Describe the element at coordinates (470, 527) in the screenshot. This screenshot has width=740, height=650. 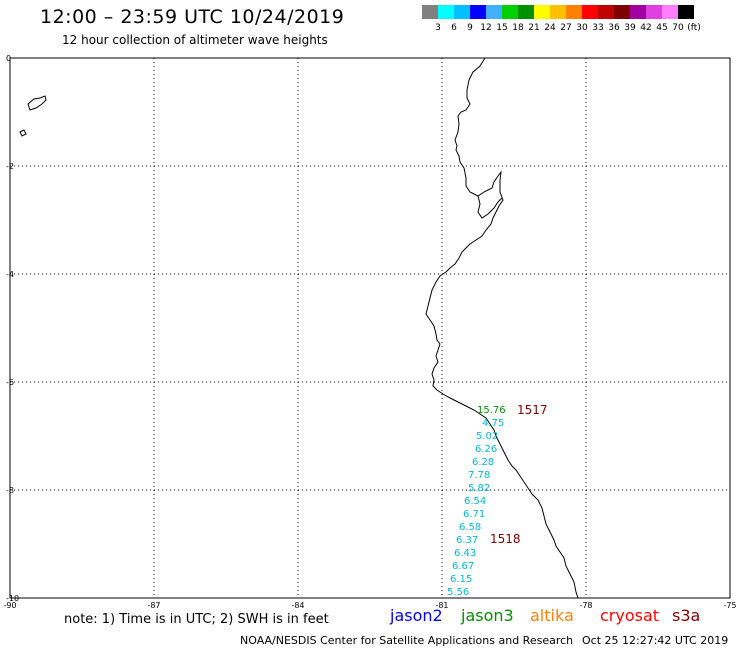
I see `cryosat-wave-height: 6.58` at that location.